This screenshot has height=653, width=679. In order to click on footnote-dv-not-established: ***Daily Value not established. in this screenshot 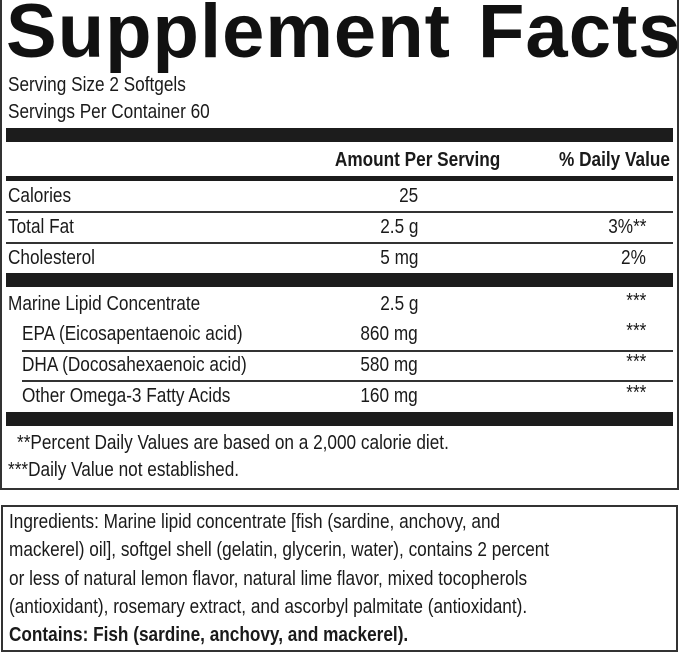, I will do `click(124, 470)`.